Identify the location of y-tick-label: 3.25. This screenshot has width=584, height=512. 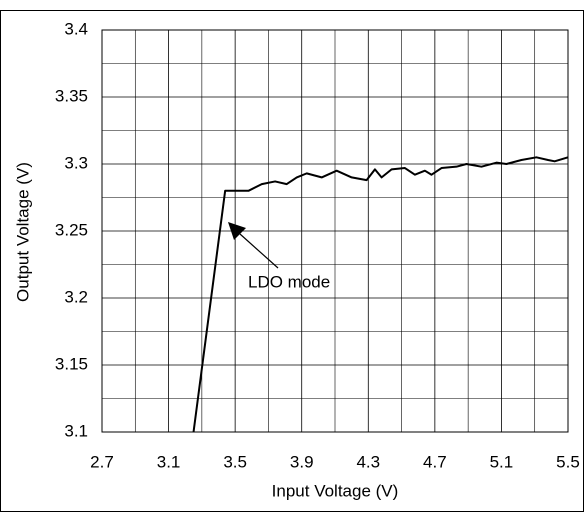
(71, 229).